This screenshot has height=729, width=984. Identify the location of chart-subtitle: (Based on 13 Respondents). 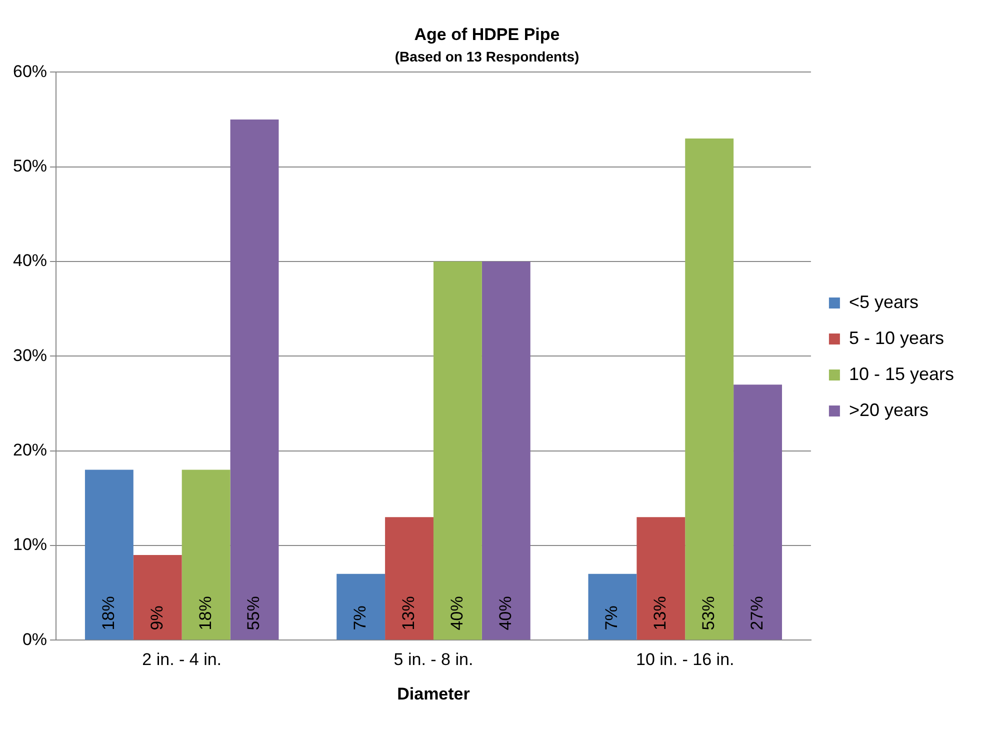
(487, 56).